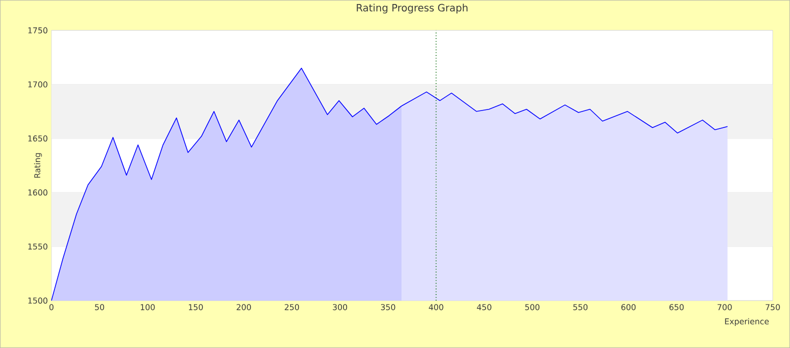  Describe the element at coordinates (292, 307) in the screenshot. I see `x-tick-label: 250` at that location.